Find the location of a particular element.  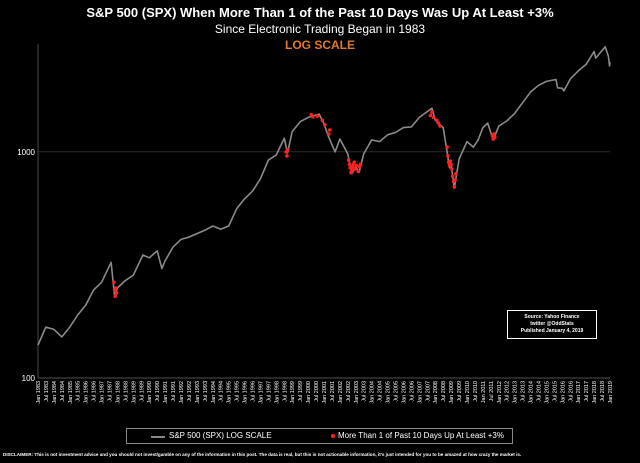

x-tick-label: Jan 1992 is located at coordinates (182, 392).